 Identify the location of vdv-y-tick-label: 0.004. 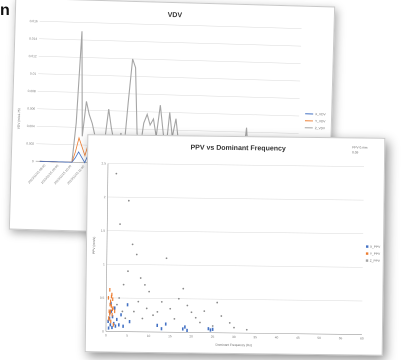
(31, 126).